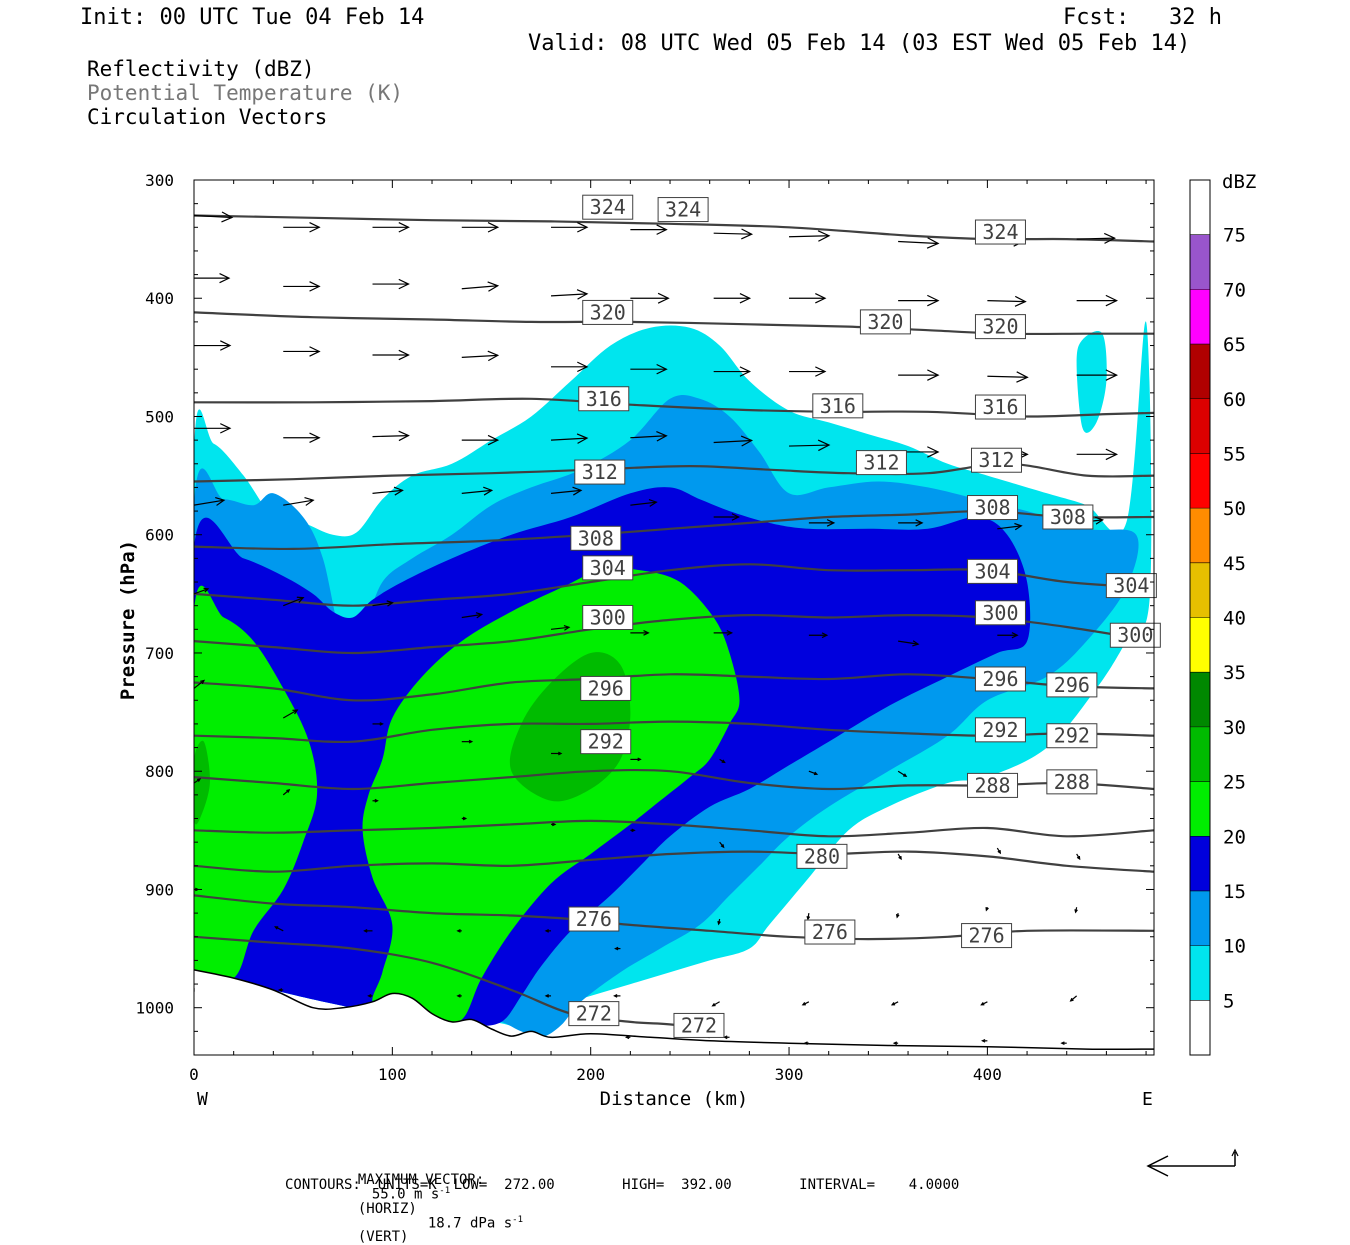 Image resolution: width=1350 pixels, height=1245 pixels. Describe the element at coordinates (252, 17) in the screenshot. I see `init-time: Init: 00 UTC Tue 04 Feb 14` at that location.